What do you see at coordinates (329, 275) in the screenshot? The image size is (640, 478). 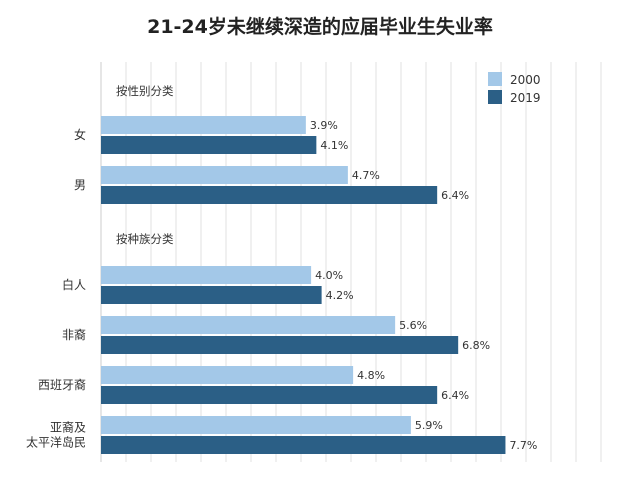 I see `value-label-2000-2: 4.0%` at bounding box center [329, 275].